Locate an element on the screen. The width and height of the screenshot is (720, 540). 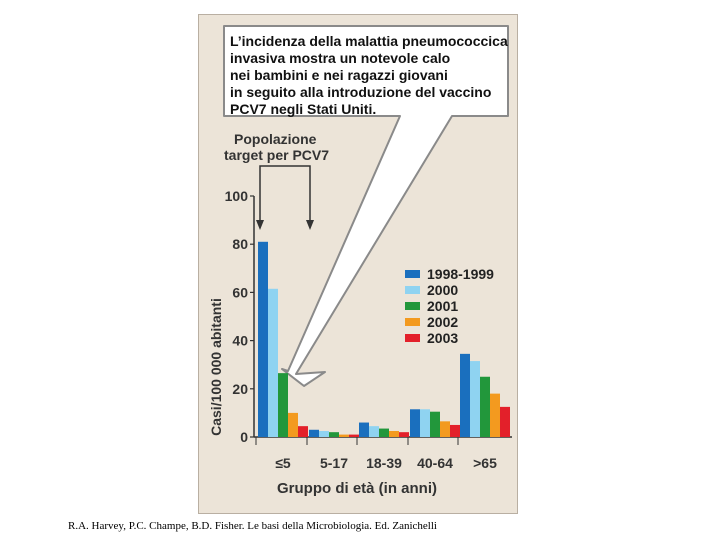
callout-line: nei bambini e nei ragazzi giovani is located at coordinates (339, 75).